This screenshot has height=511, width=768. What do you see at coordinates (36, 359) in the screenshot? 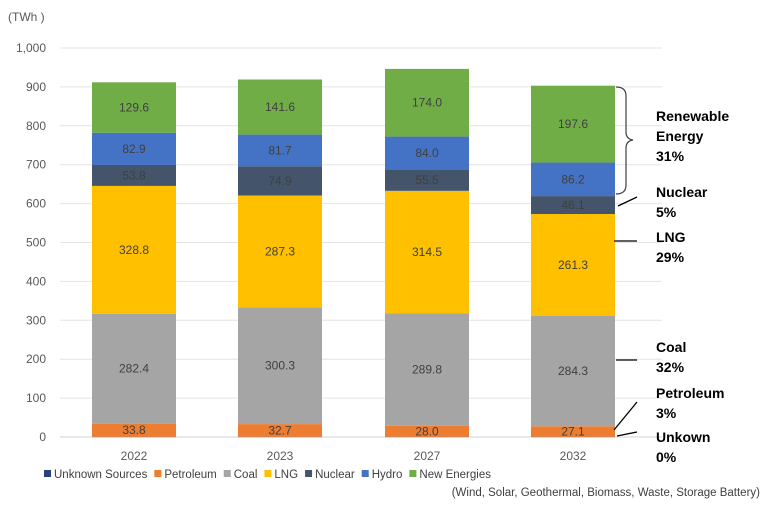
I see `y-tick-label: 200` at bounding box center [36, 359].